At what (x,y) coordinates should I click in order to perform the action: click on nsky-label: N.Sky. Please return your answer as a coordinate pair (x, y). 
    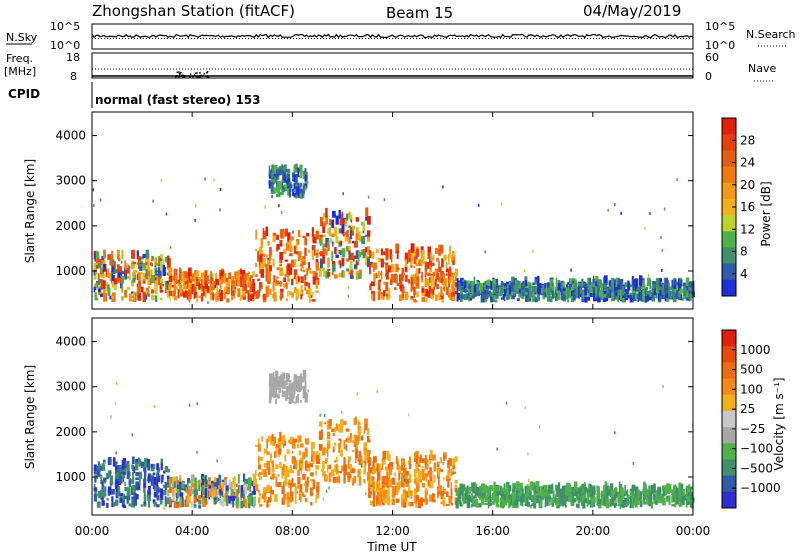
    Looking at the image, I should click on (22, 37).